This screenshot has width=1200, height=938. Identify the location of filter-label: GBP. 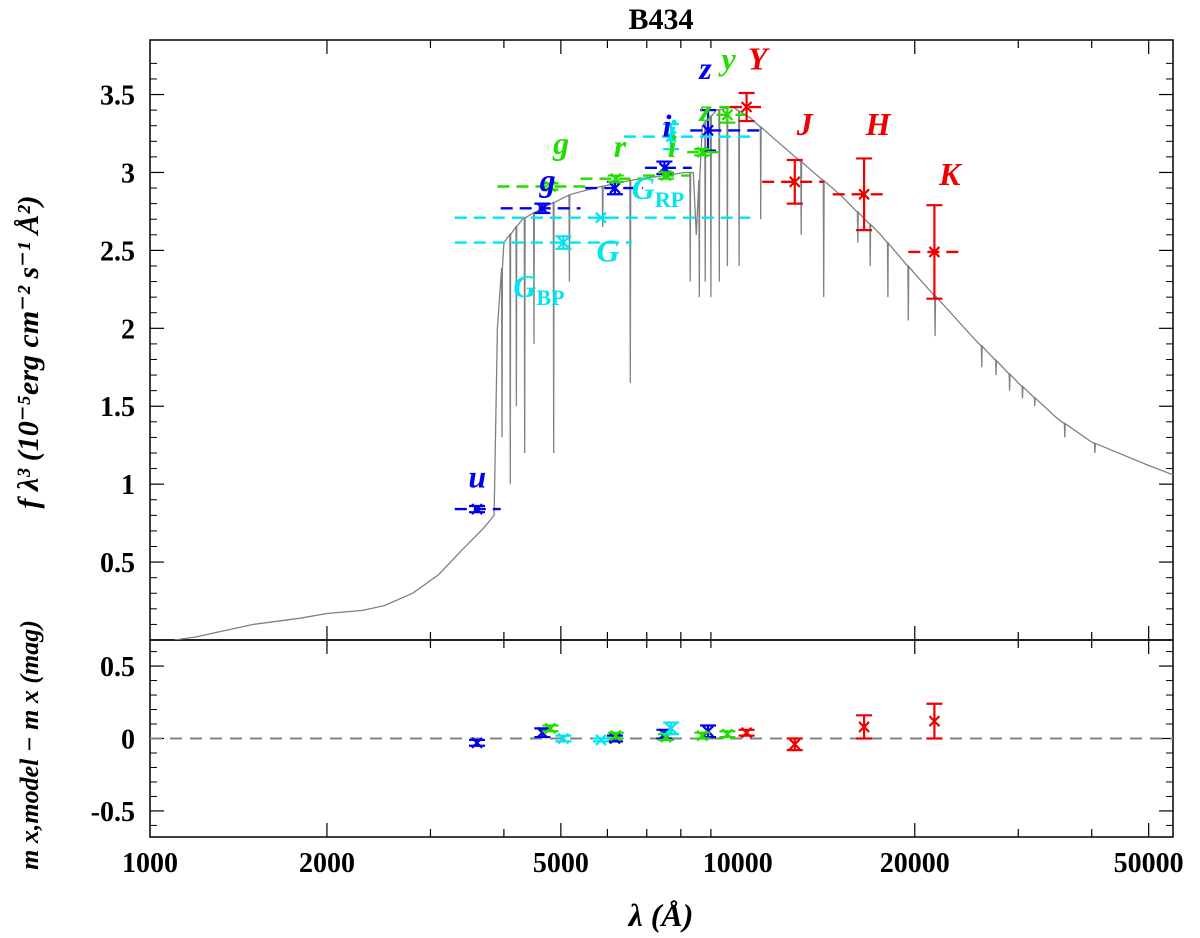
(538, 289).